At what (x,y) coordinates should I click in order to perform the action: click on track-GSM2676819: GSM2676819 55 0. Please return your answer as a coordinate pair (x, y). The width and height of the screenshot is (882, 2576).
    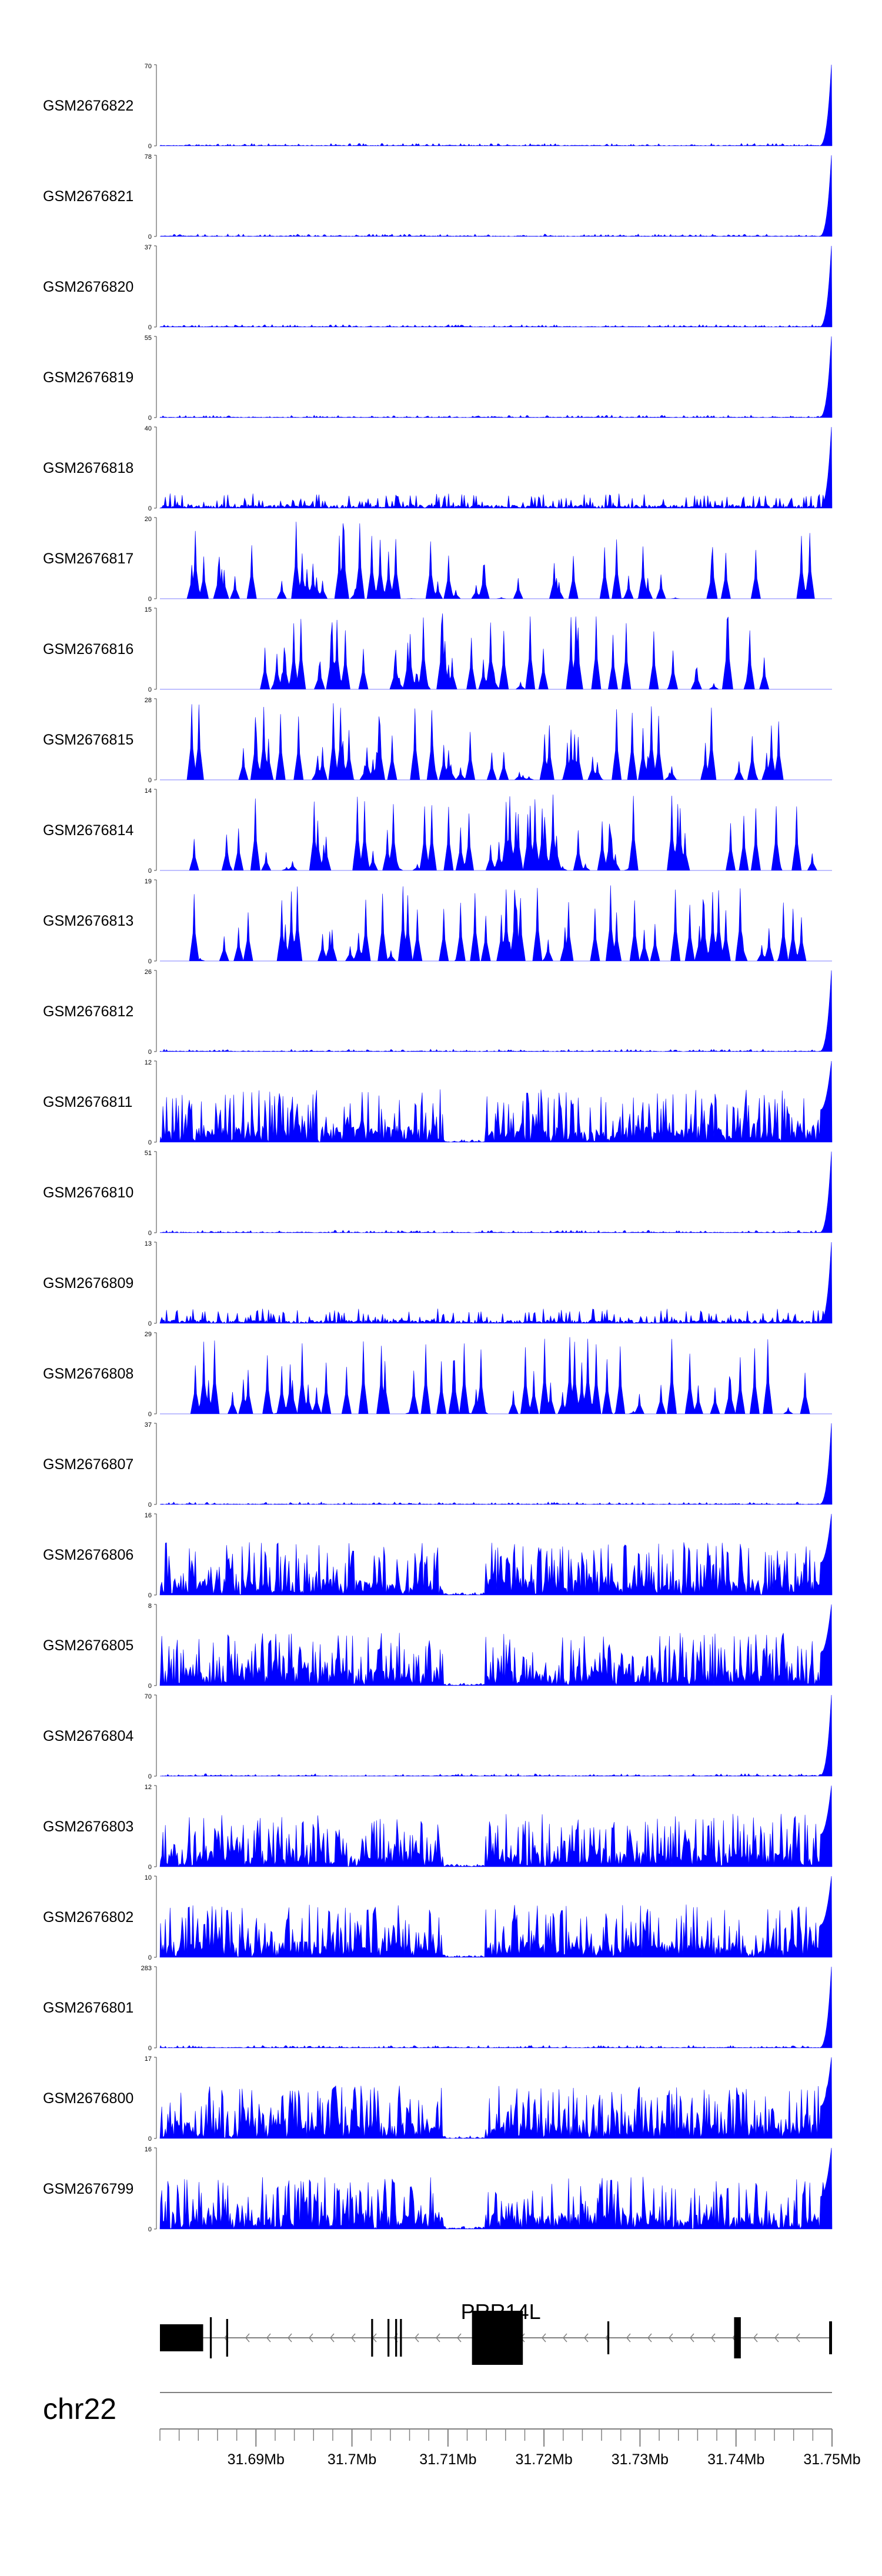
    Looking at the image, I should click on (438, 378).